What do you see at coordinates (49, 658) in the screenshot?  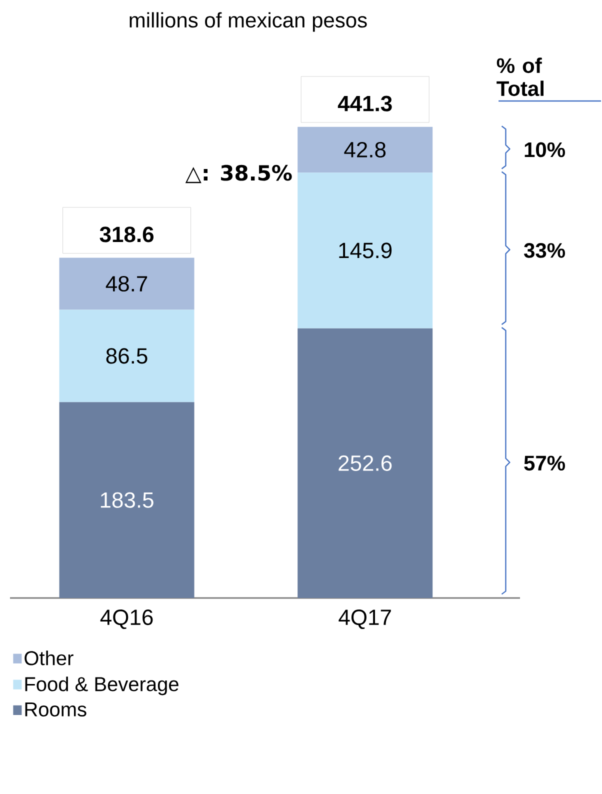 I see `legend-label: Other` at bounding box center [49, 658].